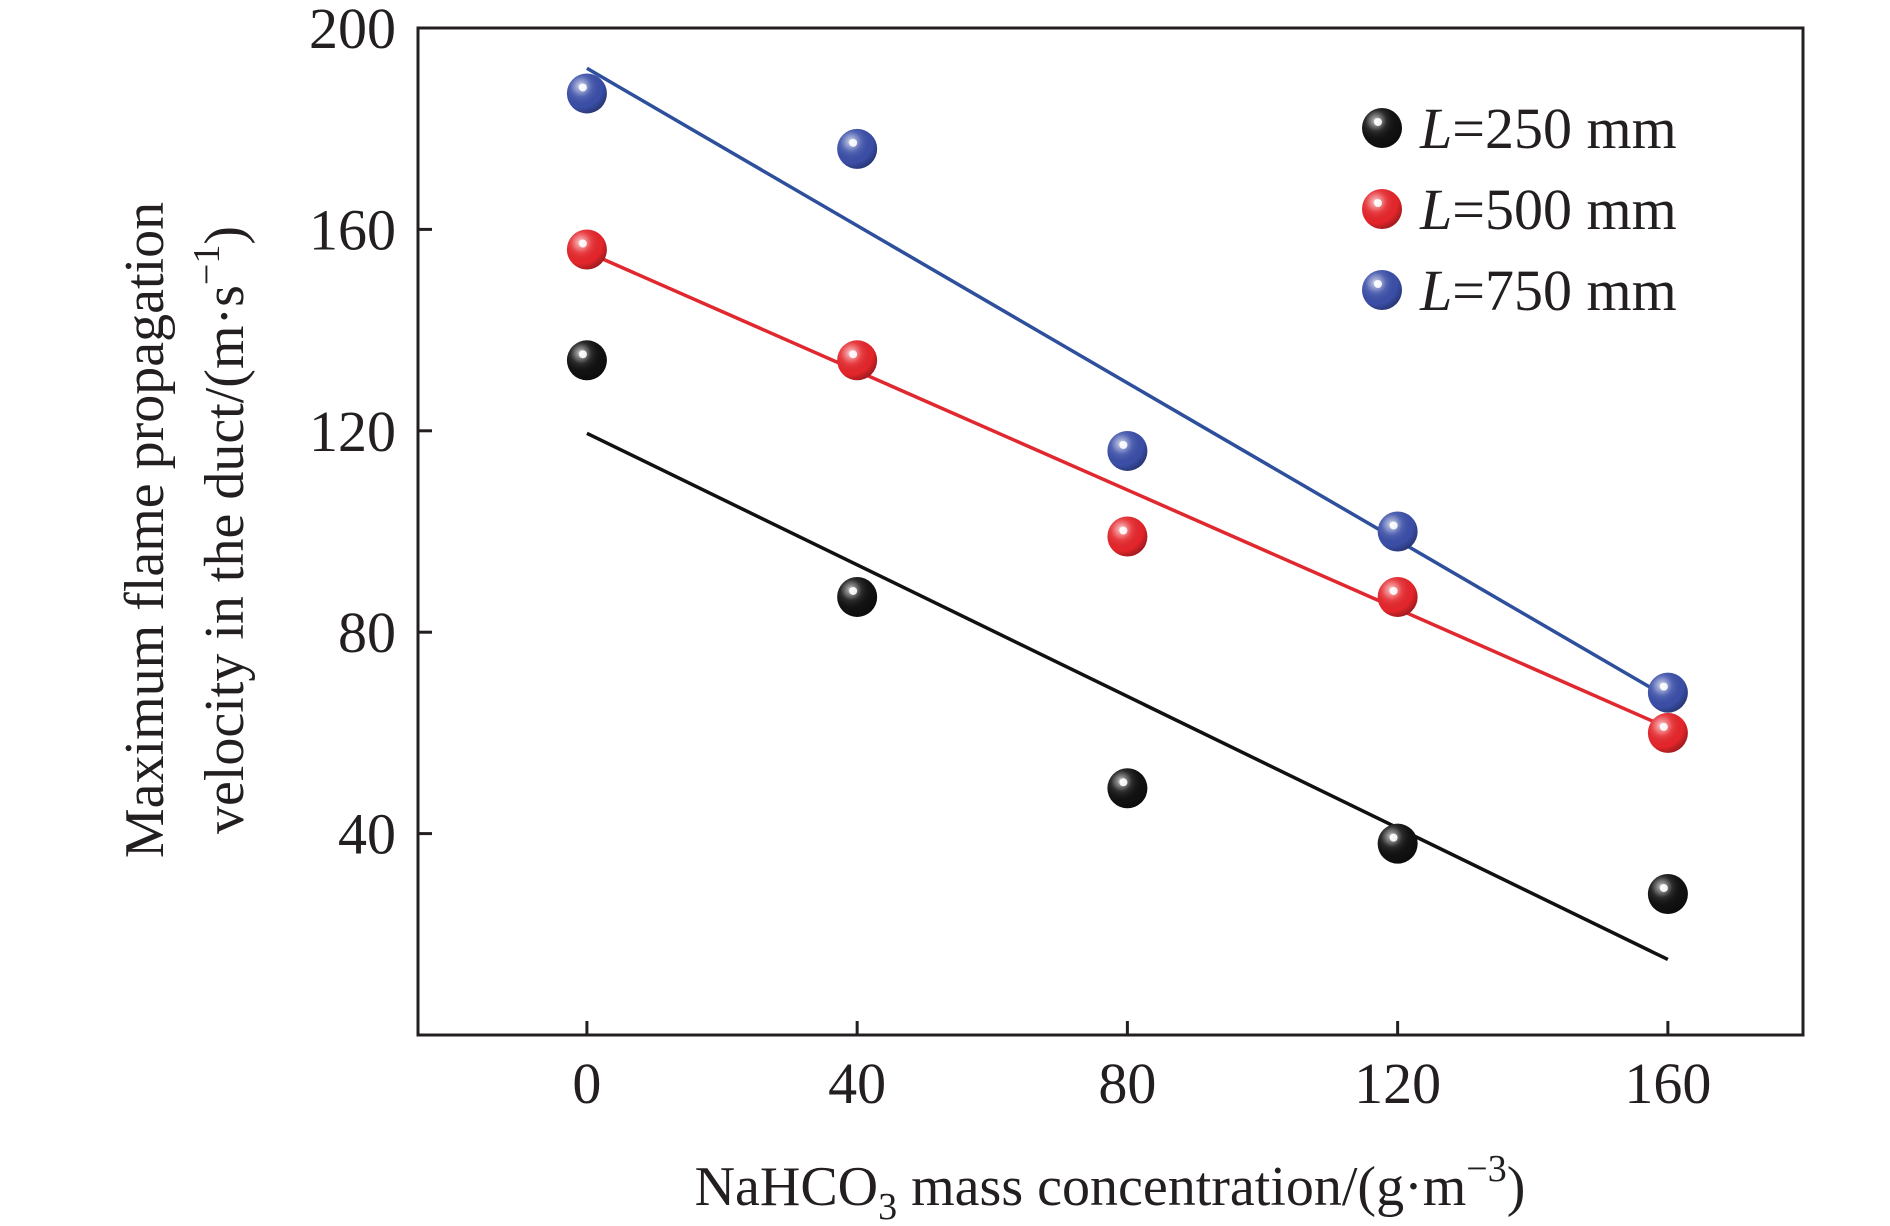 The height and width of the screenshot is (1226, 1890). I want to click on y-tick-label: 40, so click(367, 834).